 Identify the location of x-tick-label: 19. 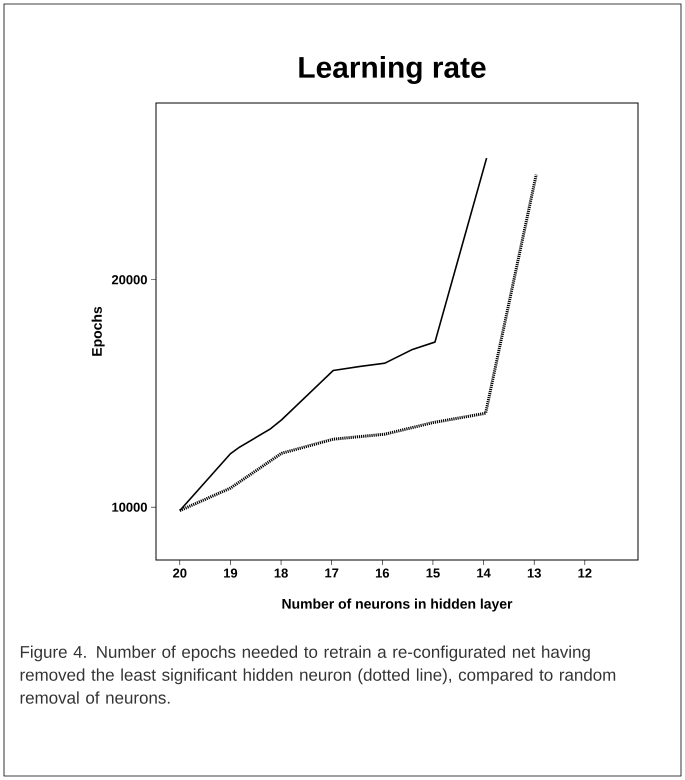
(231, 573).